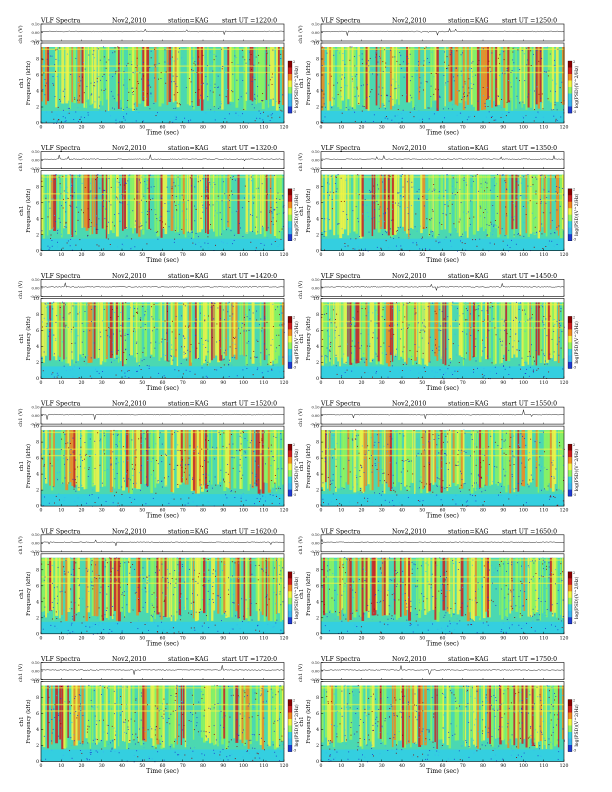  I want to click on colorbar-segment, so click(570, 352).